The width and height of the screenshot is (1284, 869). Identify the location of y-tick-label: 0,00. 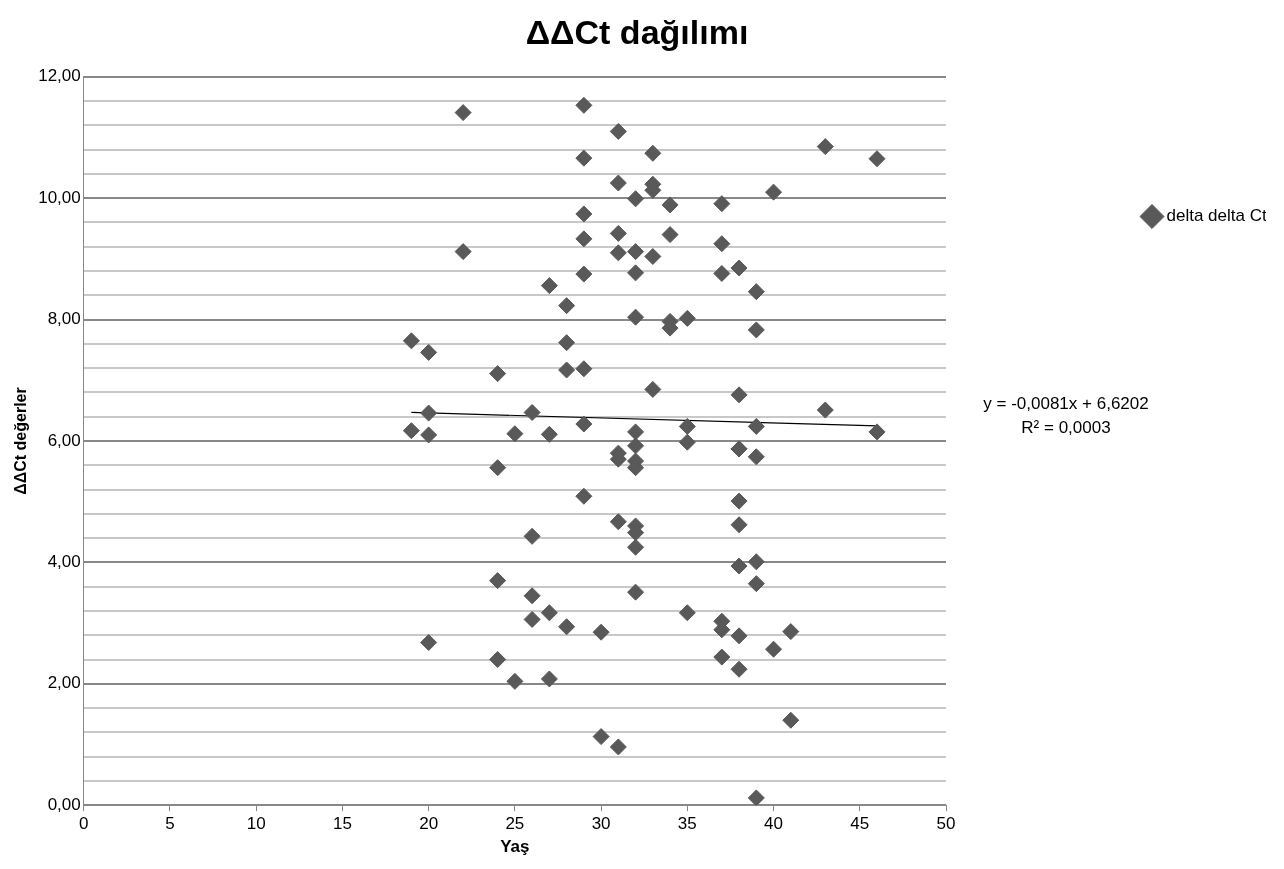
(64, 804).